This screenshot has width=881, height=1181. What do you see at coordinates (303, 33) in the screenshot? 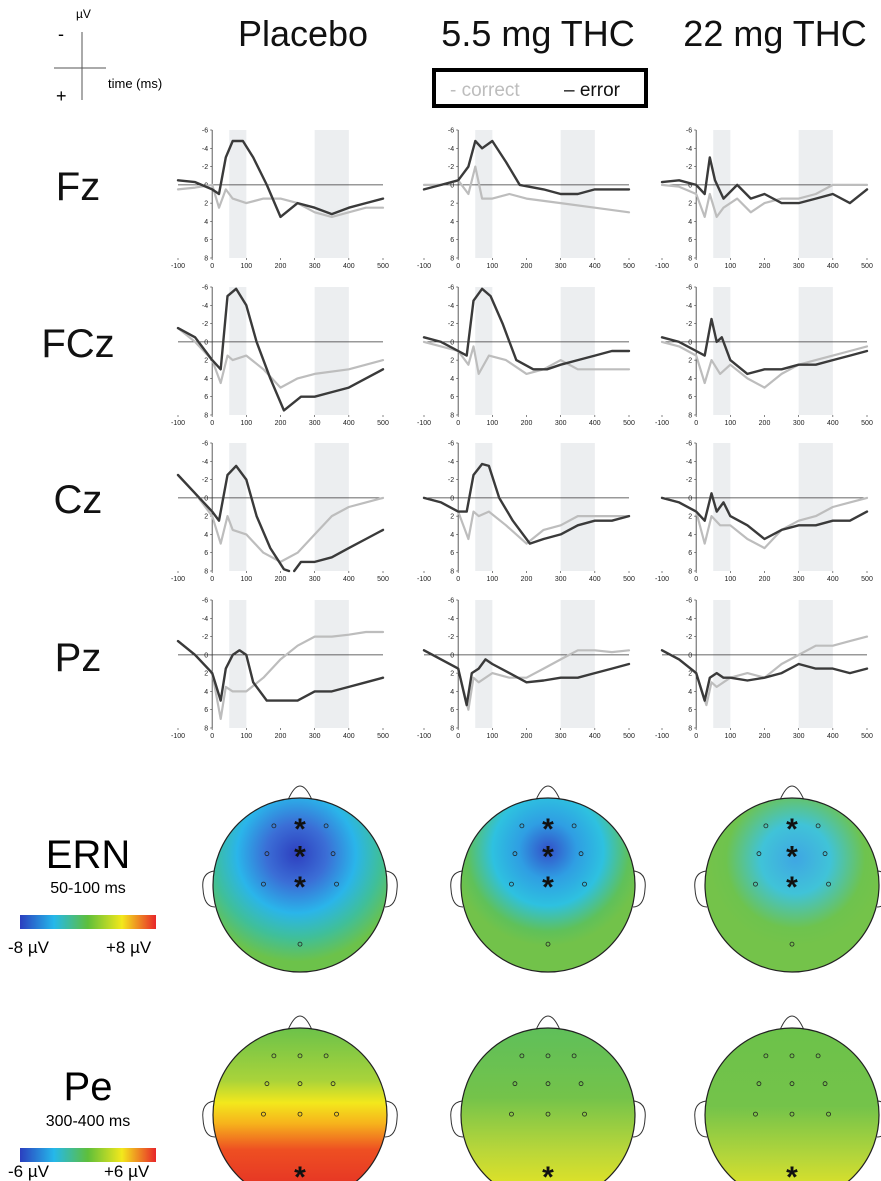
I see `condition-header-placebo: Placebo` at bounding box center [303, 33].